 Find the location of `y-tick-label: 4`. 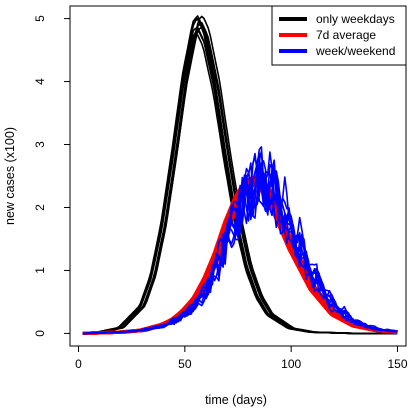

y-tick-label: 4 is located at coordinates (40, 81).